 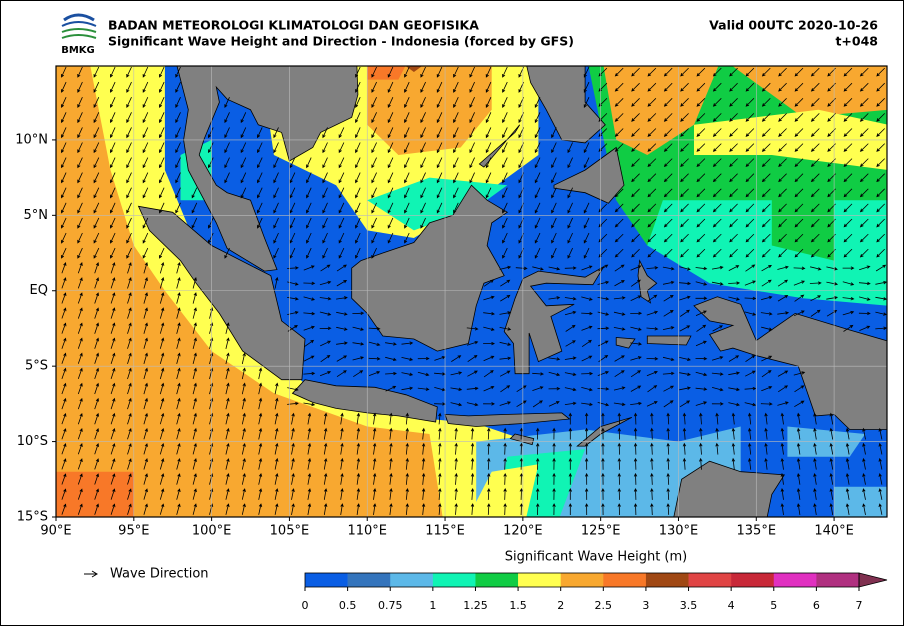 I want to click on colorbar-tick-label: 4, so click(x=731, y=605).